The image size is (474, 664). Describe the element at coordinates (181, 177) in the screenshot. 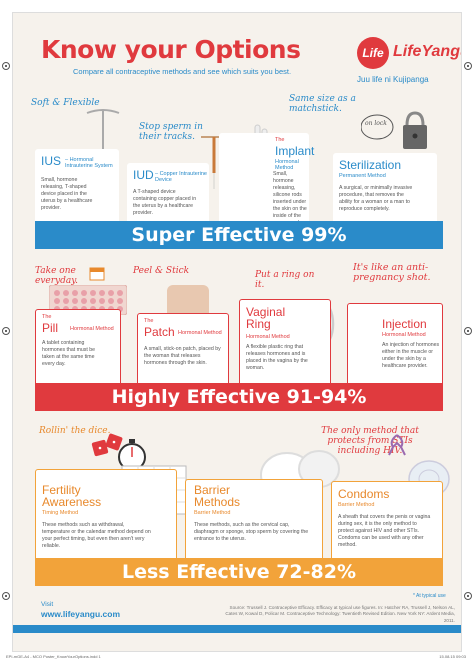

I see `card-iud-sub: – Copper Intrauterine Device` at that location.